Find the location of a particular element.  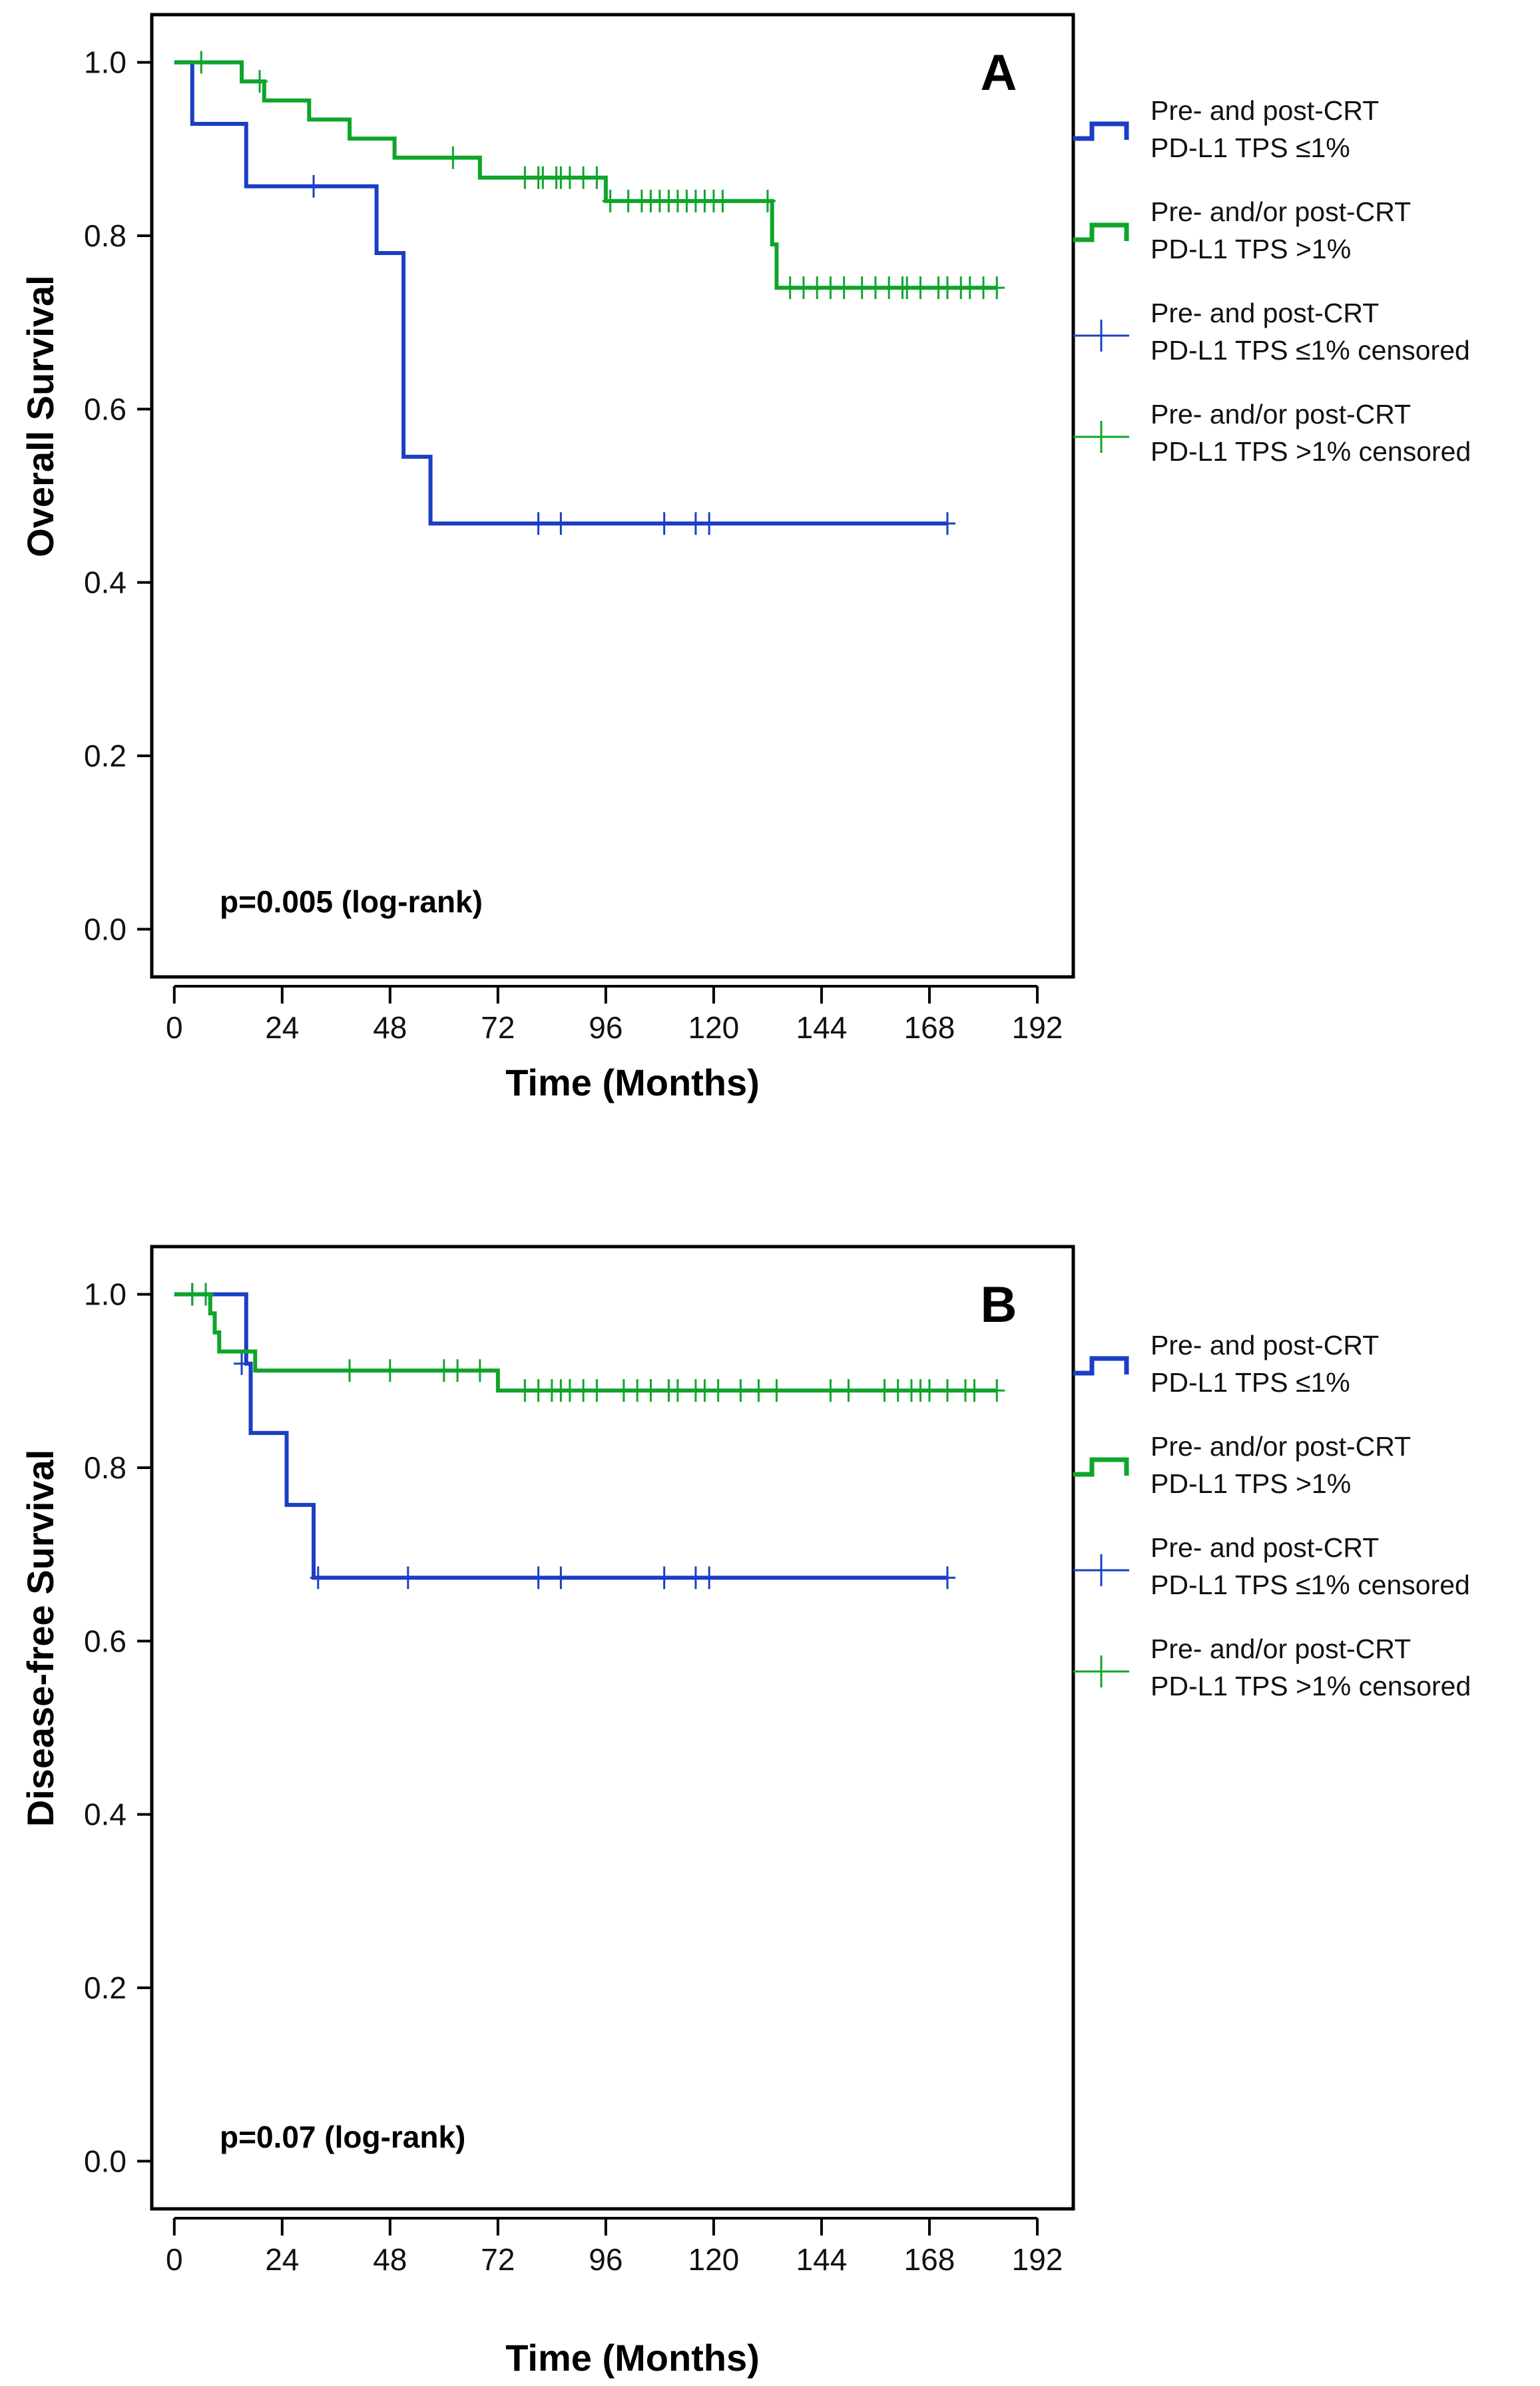

legend-b-entry-3-line-1: Pre- and post-CRT is located at coordinates (1265, 1547).